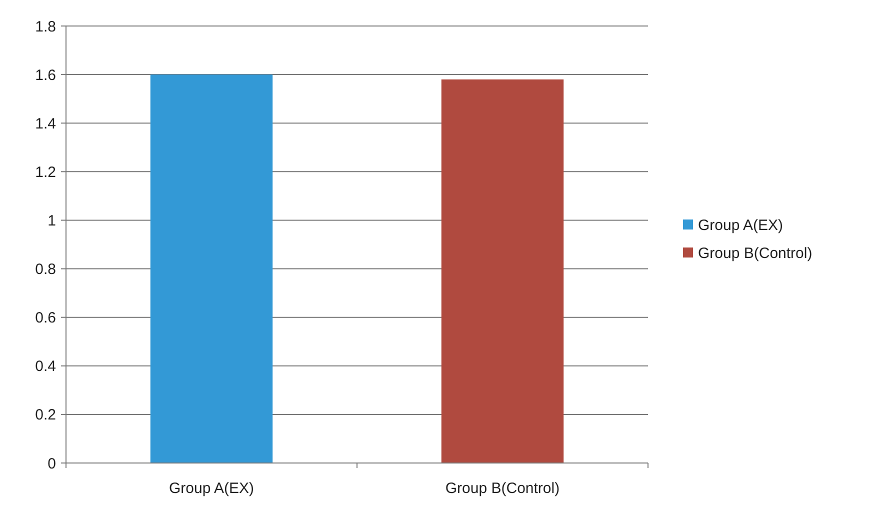 The width and height of the screenshot is (887, 518). What do you see at coordinates (45, 269) in the screenshot?
I see `y-tick-label: 0.8` at bounding box center [45, 269].